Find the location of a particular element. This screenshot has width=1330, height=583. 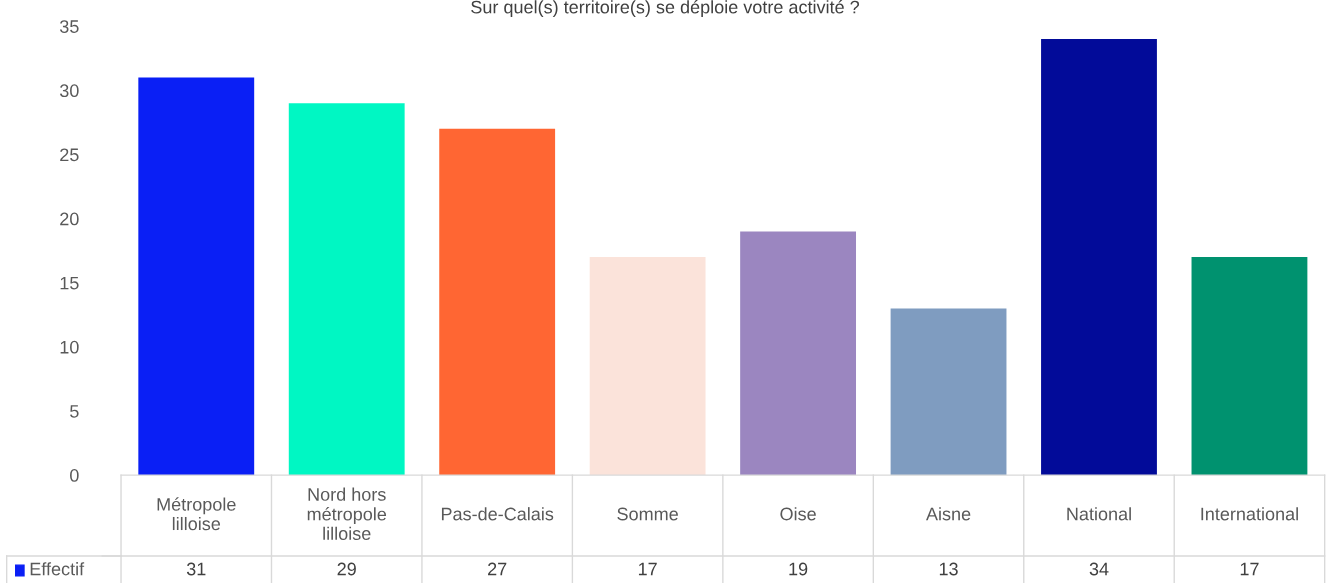

y-tick-label: 10 is located at coordinates (69, 347).